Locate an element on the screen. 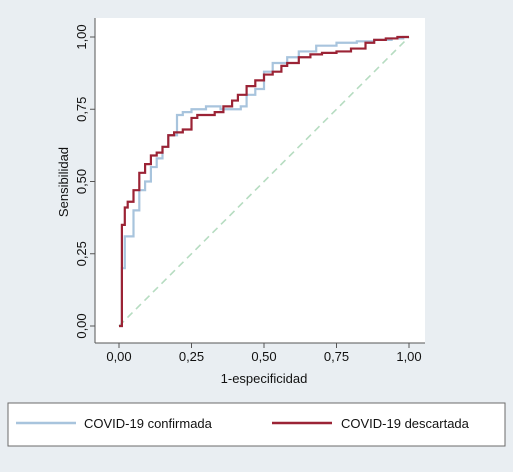 The height and width of the screenshot is (472, 513). x-tick-label: 1,00 is located at coordinates (408, 356).